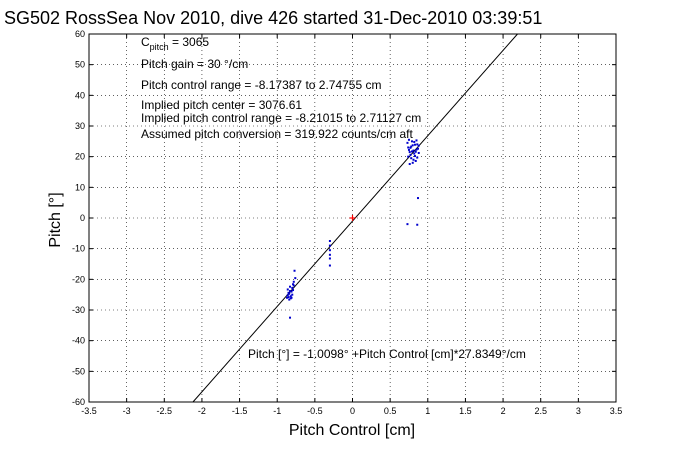 Image resolution: width=681 pixels, height=459 pixels. Describe the element at coordinates (277, 411) in the screenshot. I see `x-tick-label: -1` at that location.